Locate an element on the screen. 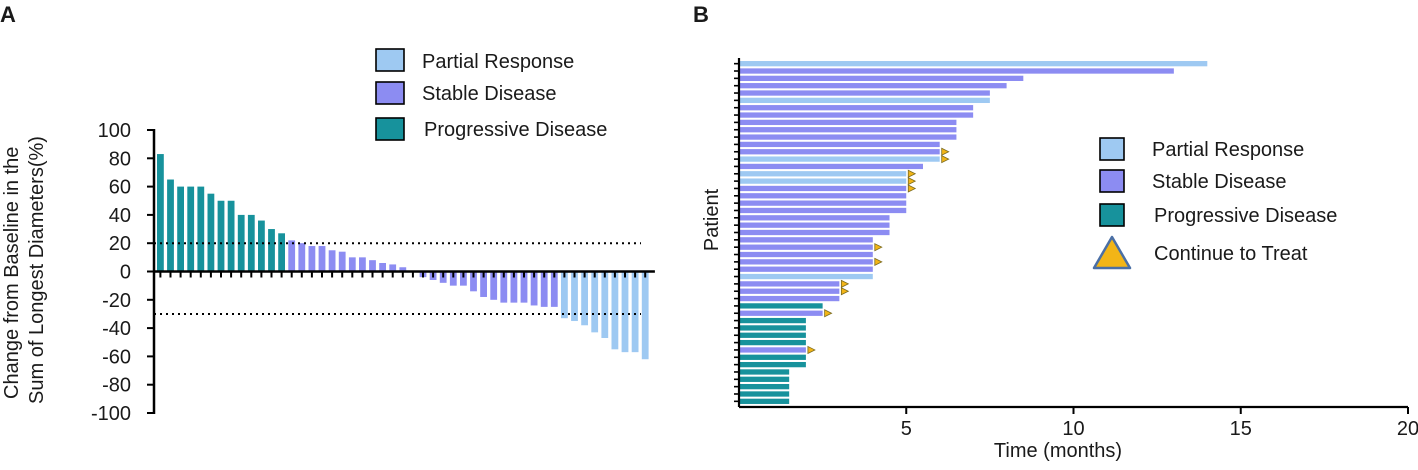 Image resolution: width=1418 pixels, height=470 pixels. y-tick-label: 20 is located at coordinates (120, 244).